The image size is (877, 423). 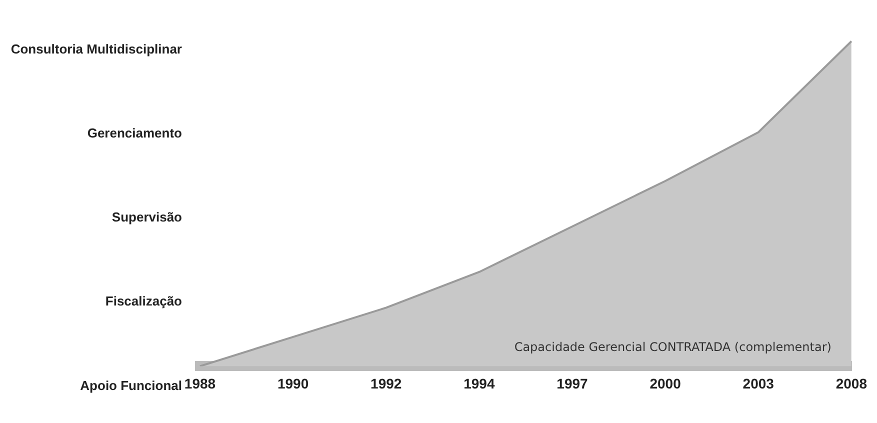 What do you see at coordinates (131, 385) in the screenshot?
I see `text: Apoio Funcional` at bounding box center [131, 385].